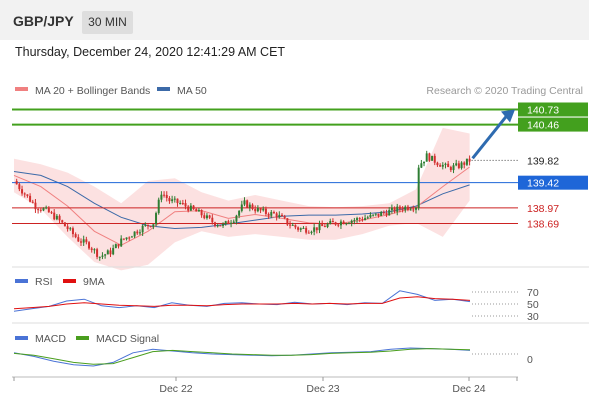  I want to click on ma20-legend-swatch, so click(21, 89).